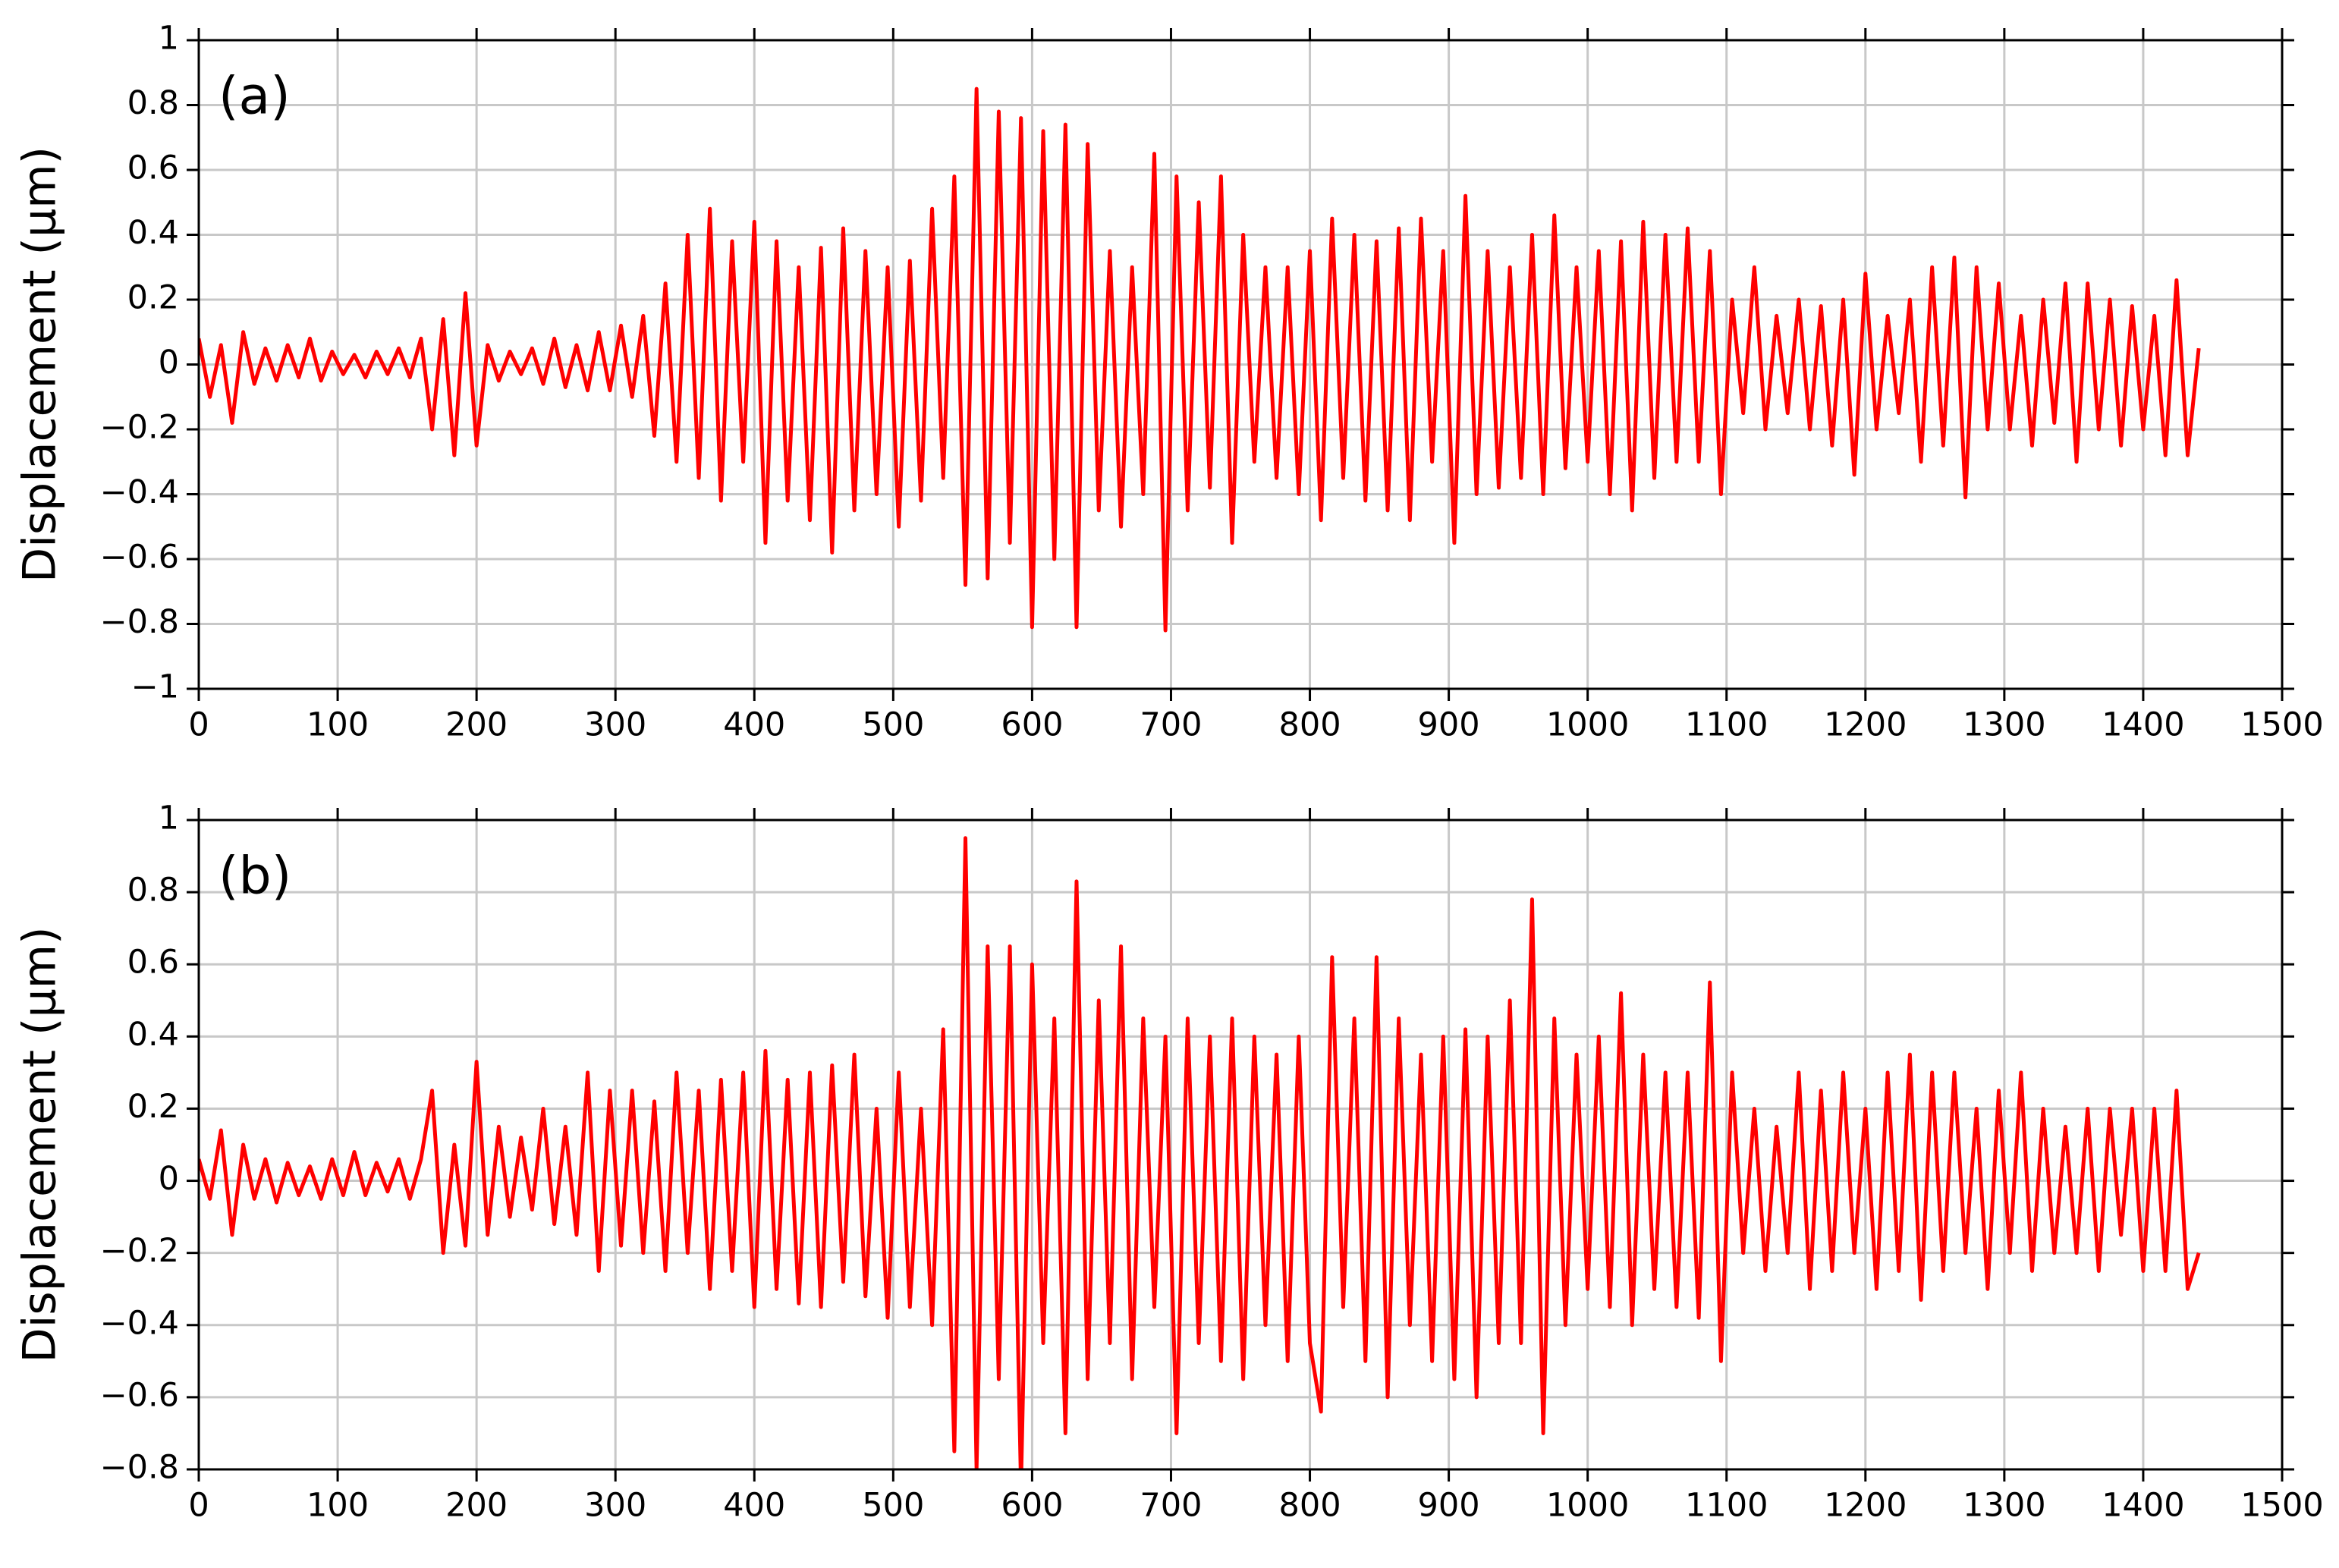 This screenshot has width=2339, height=1568. I want to click on panel-label: (b), so click(255, 877).